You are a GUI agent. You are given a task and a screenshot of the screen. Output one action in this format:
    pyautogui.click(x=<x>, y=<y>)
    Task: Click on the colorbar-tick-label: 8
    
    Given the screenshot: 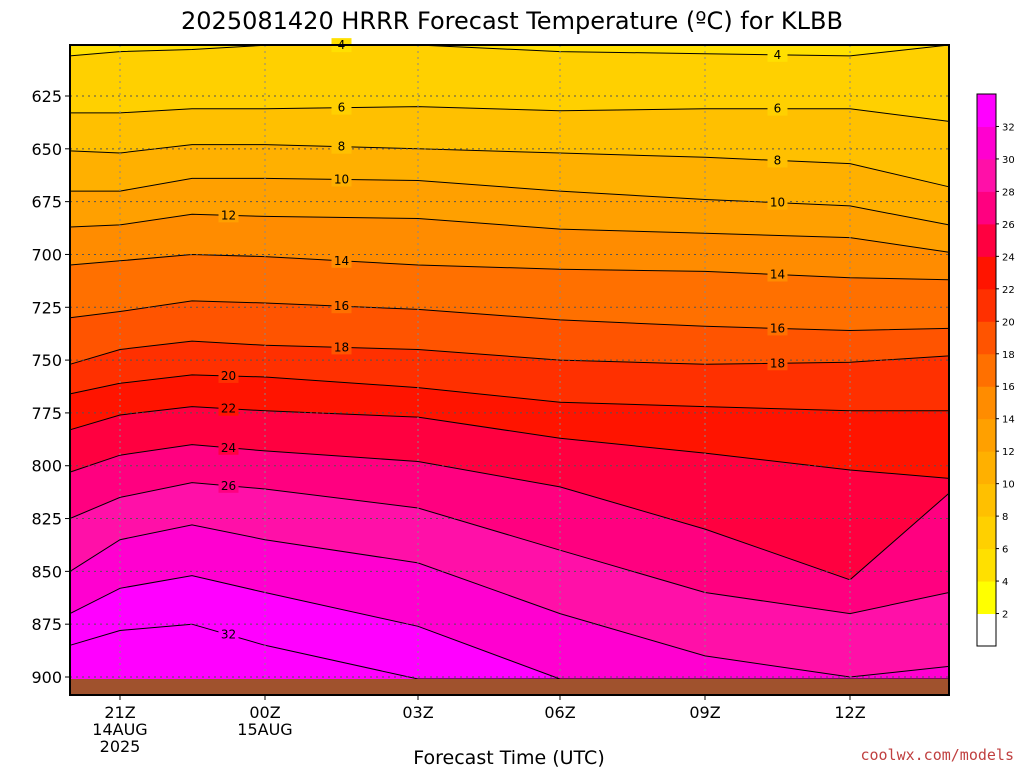 What is the action you would take?
    pyautogui.click(x=1005, y=517)
    